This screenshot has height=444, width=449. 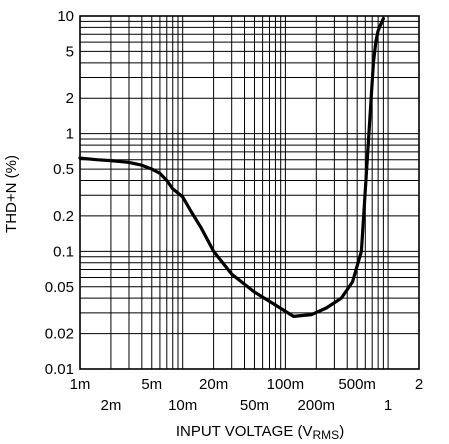 What do you see at coordinates (247, 395) in the screenshot?
I see `x-tick-labels: 1m 5m 20m 100m 500m 2 2m 10m 50m 200m 1` at bounding box center [247, 395].